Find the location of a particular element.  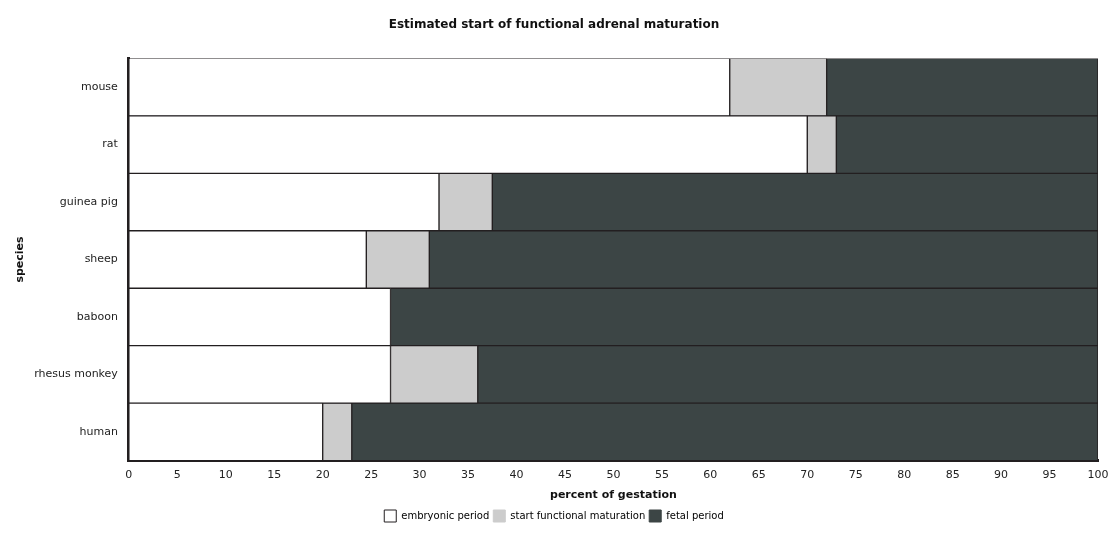

x-tick-label: 0 is located at coordinates (129, 475).